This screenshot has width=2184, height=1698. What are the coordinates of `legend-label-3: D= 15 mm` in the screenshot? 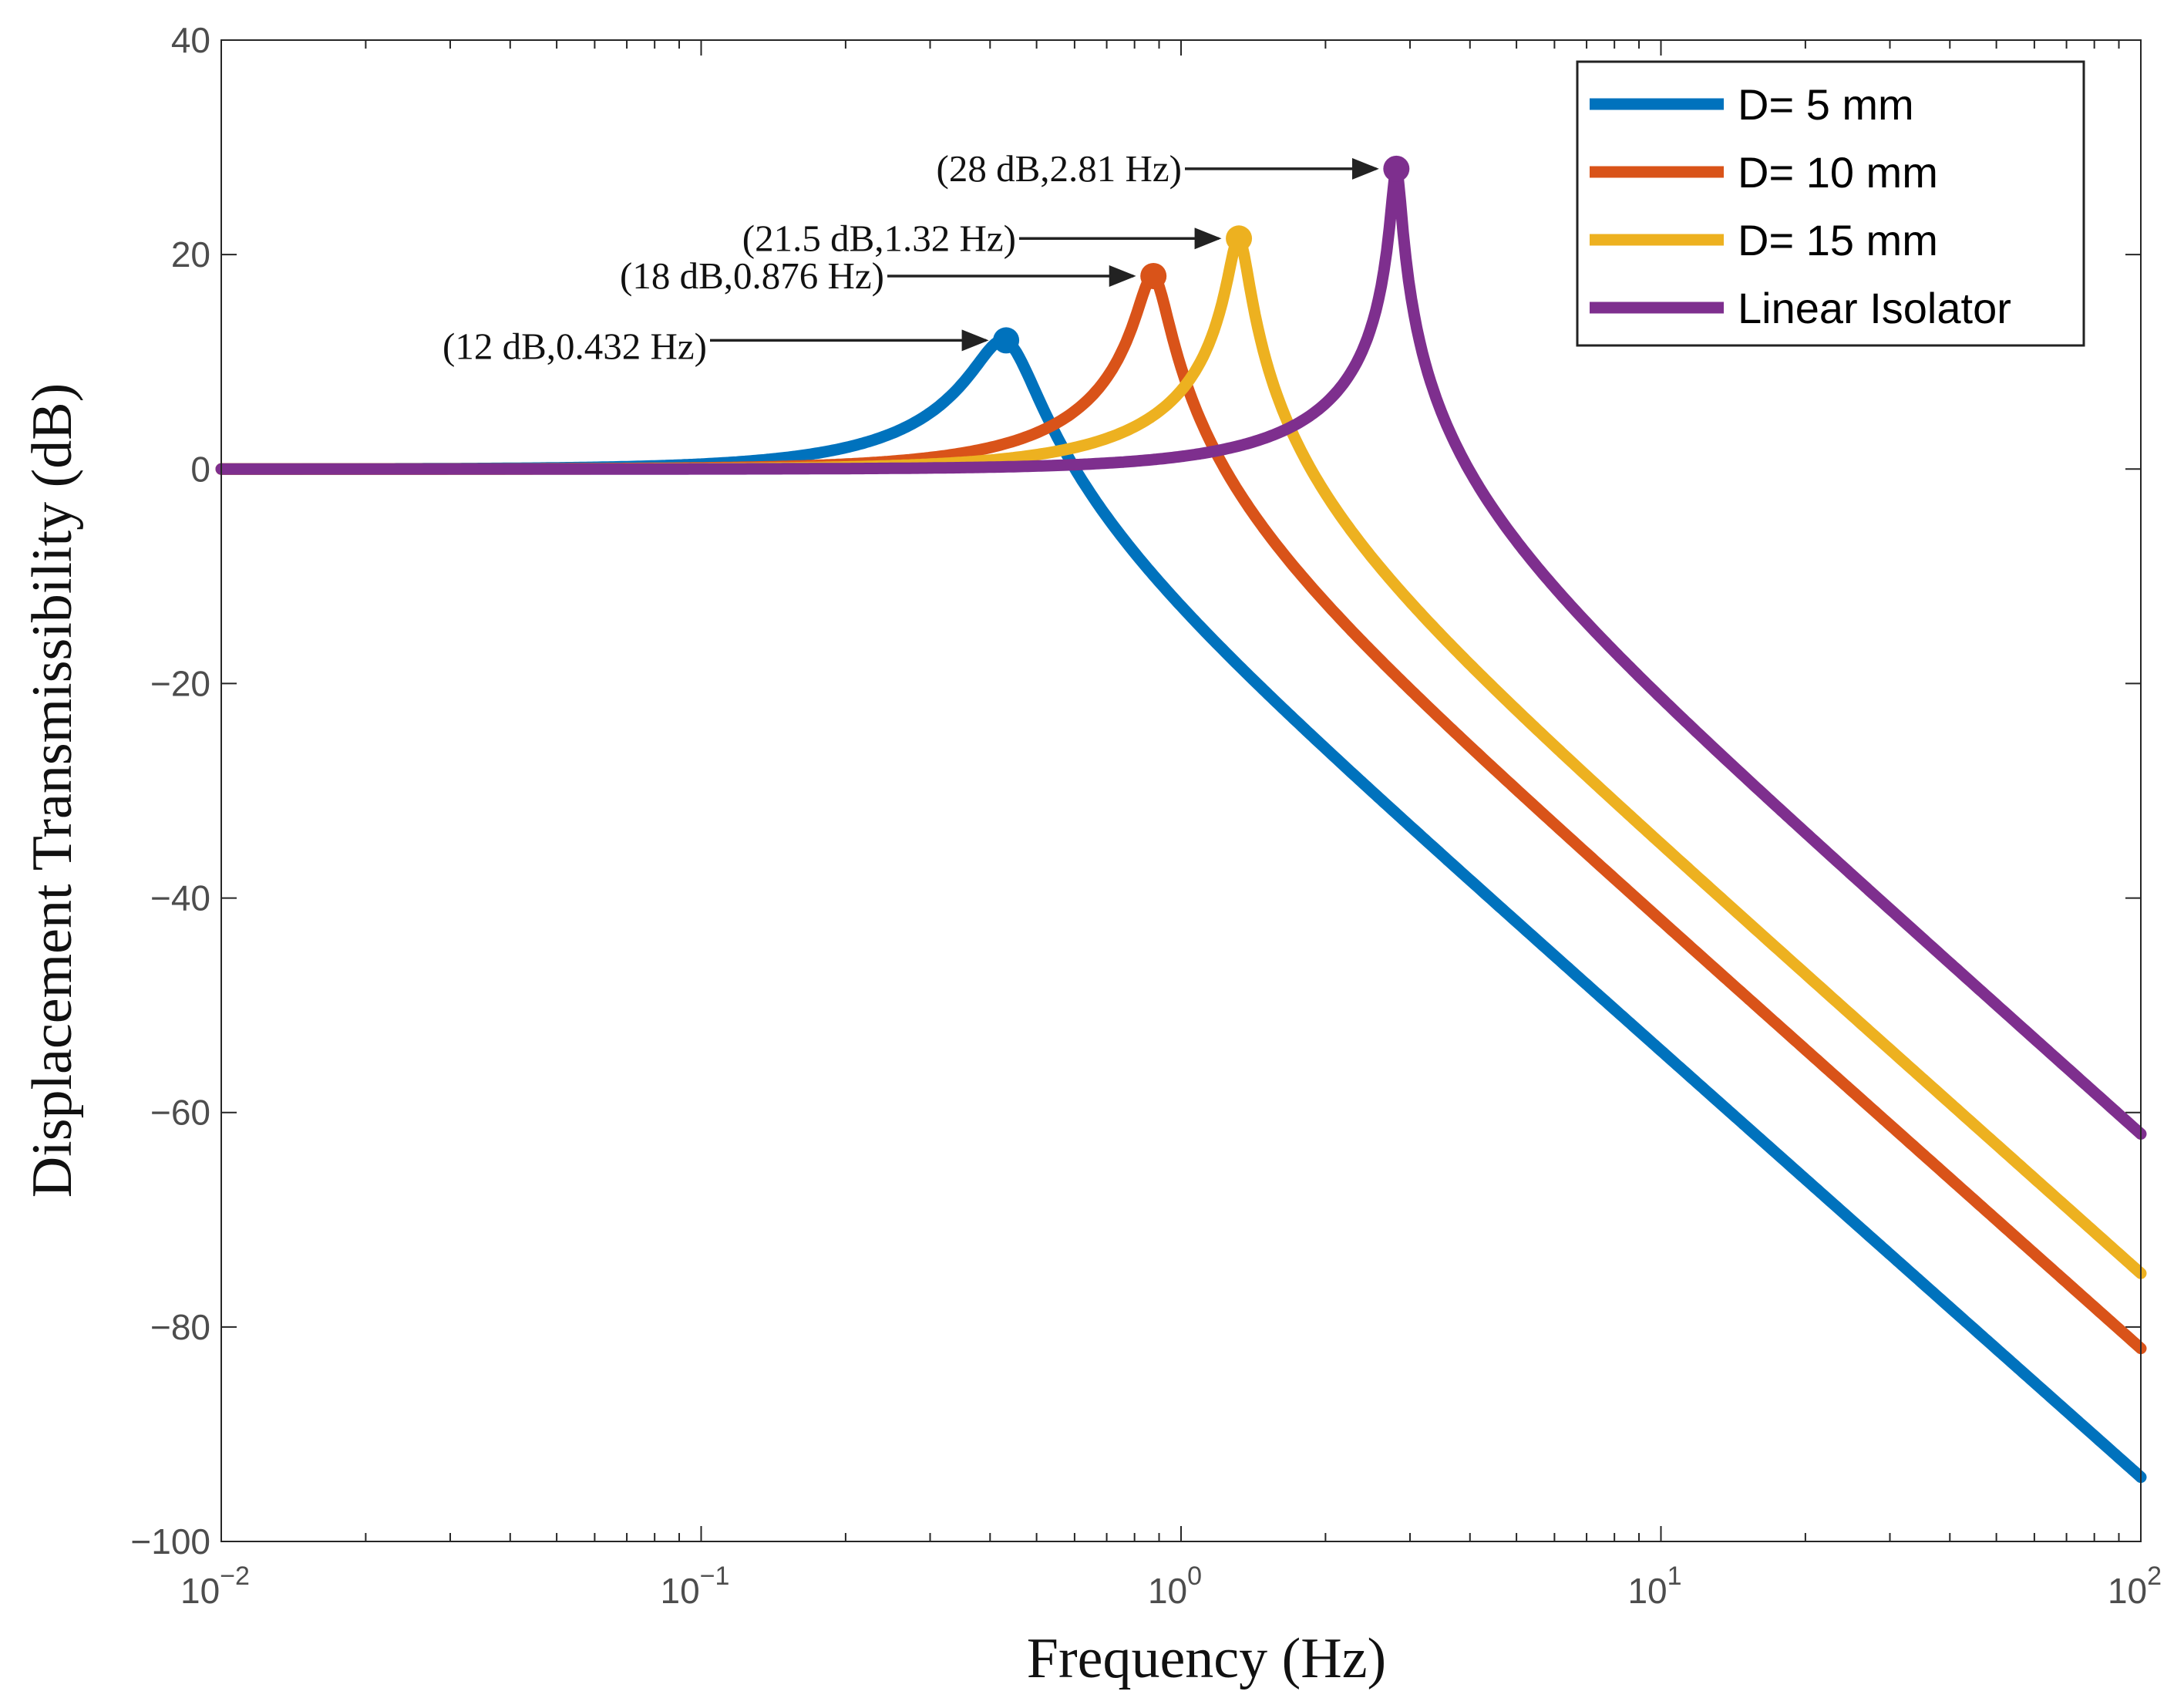 It's located at (1838, 240).